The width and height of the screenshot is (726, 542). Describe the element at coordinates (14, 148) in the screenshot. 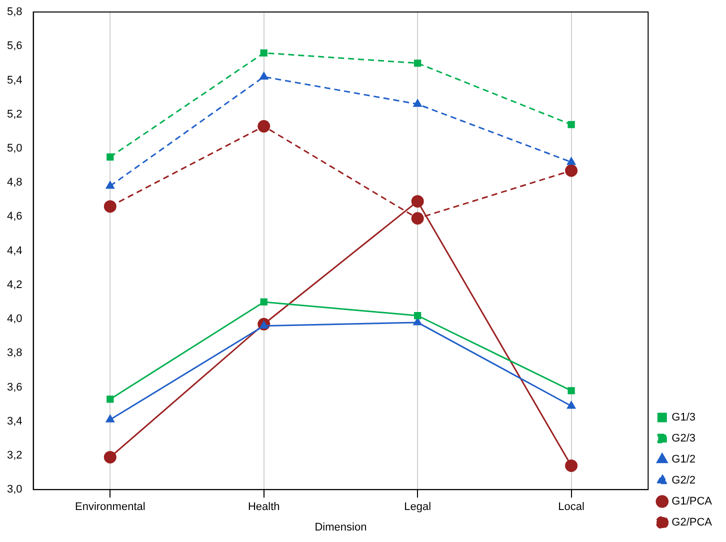

I see `y-tick-label: 5,0` at that location.